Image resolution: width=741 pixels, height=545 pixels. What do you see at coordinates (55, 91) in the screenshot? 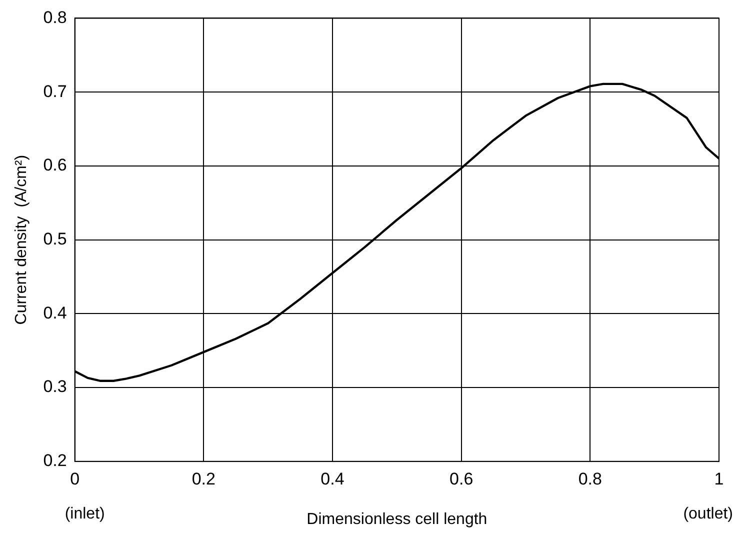
I see `y-tick-label: 0.7` at bounding box center [55, 91].